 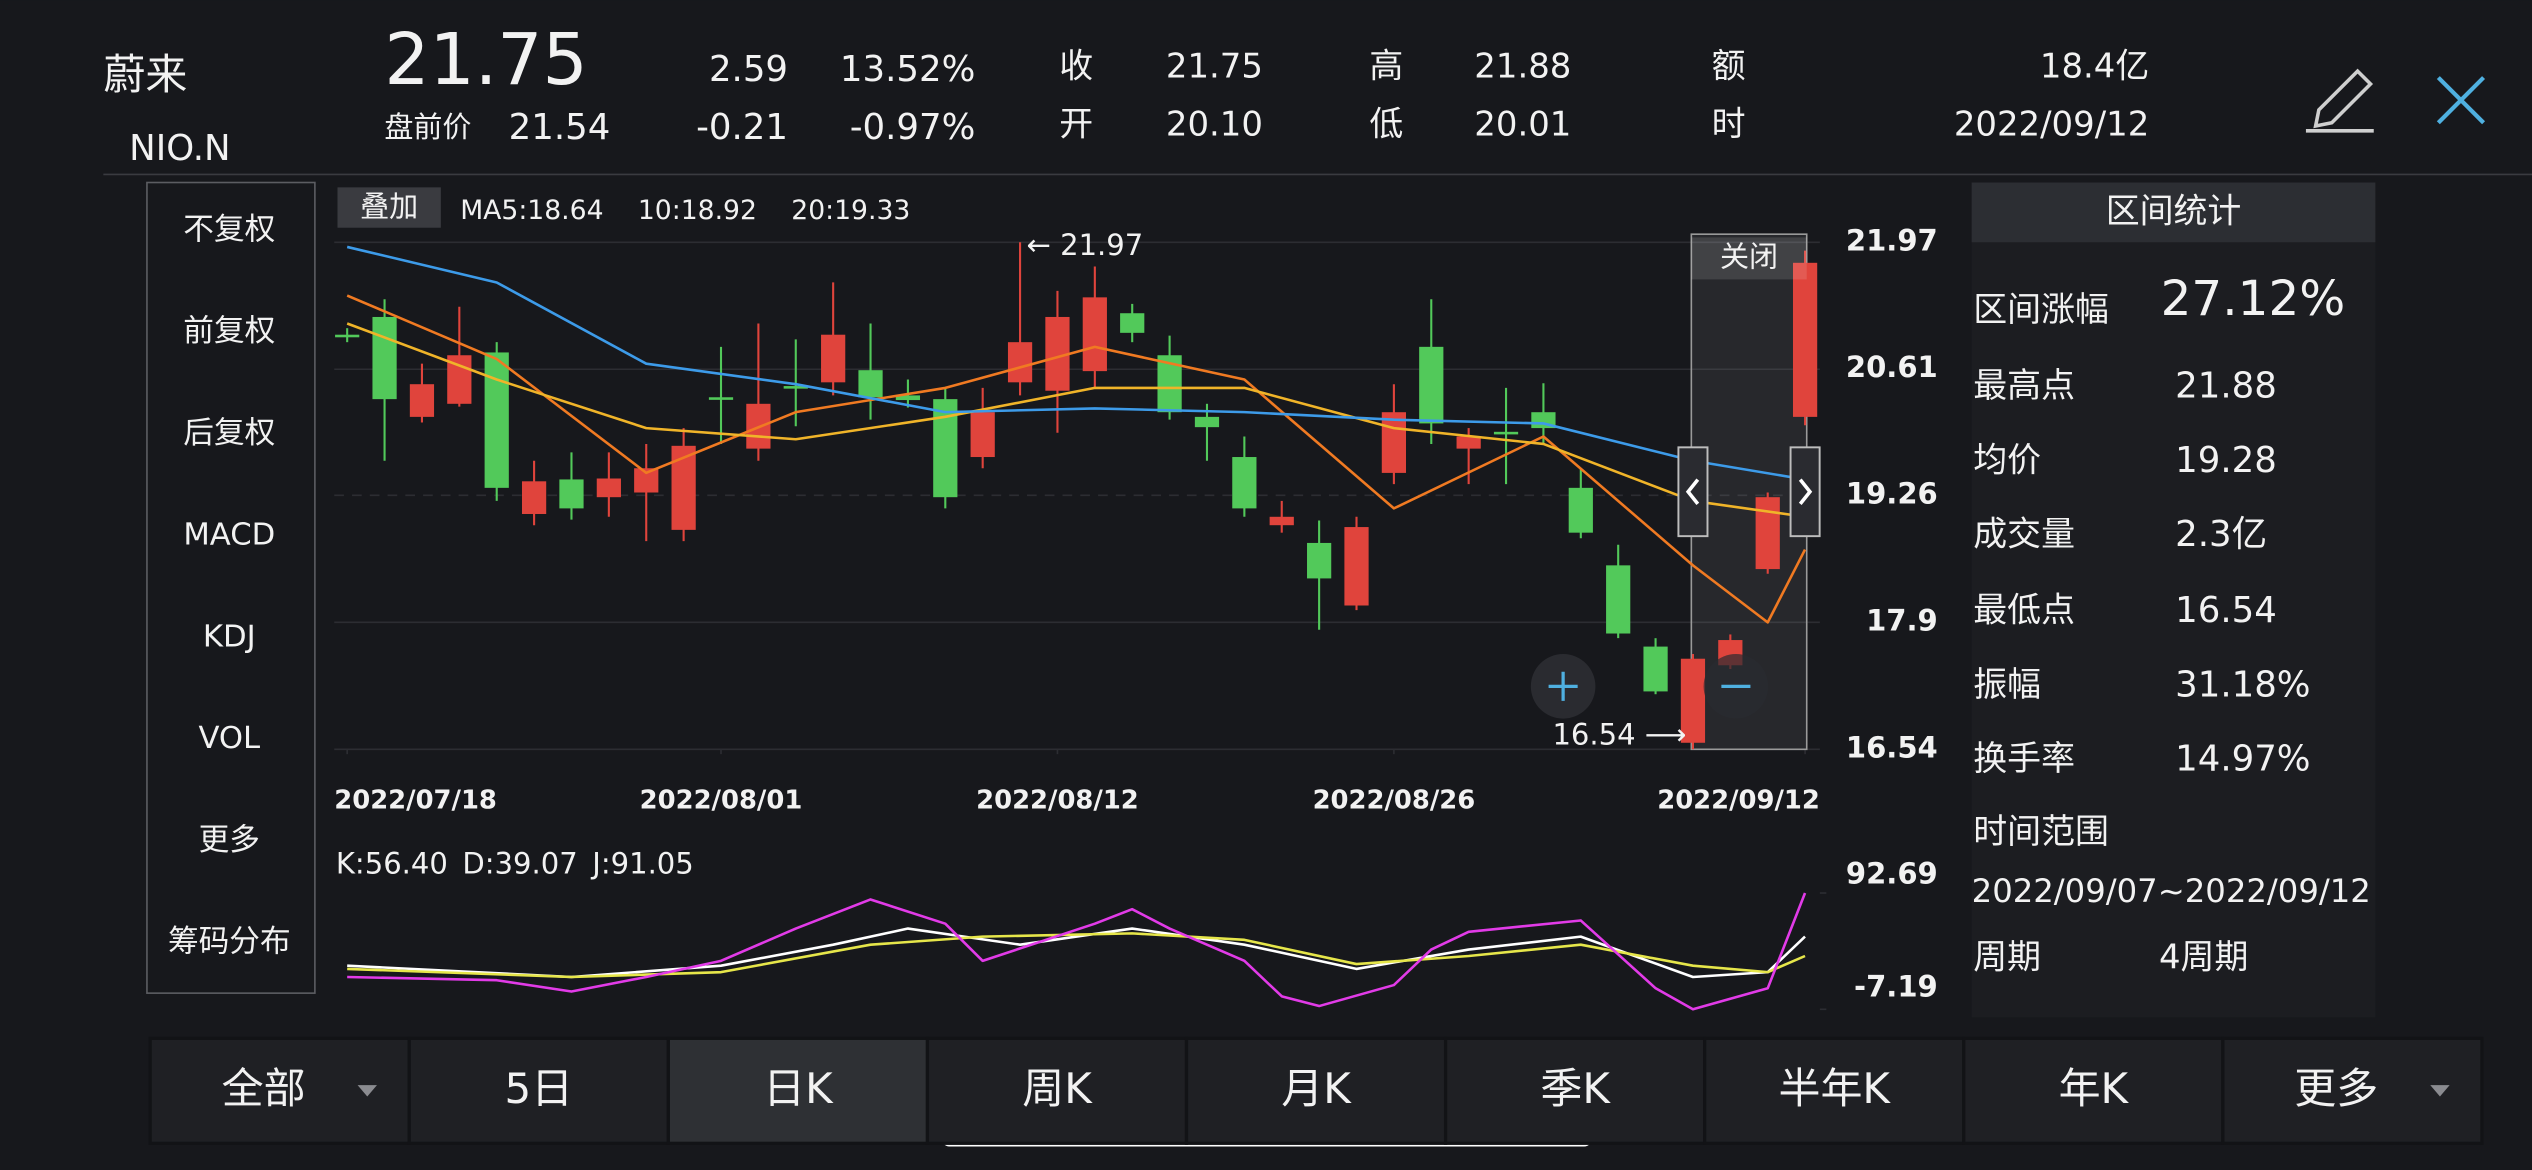 I want to click on stats-label: 振幅, so click(x=2007, y=684).